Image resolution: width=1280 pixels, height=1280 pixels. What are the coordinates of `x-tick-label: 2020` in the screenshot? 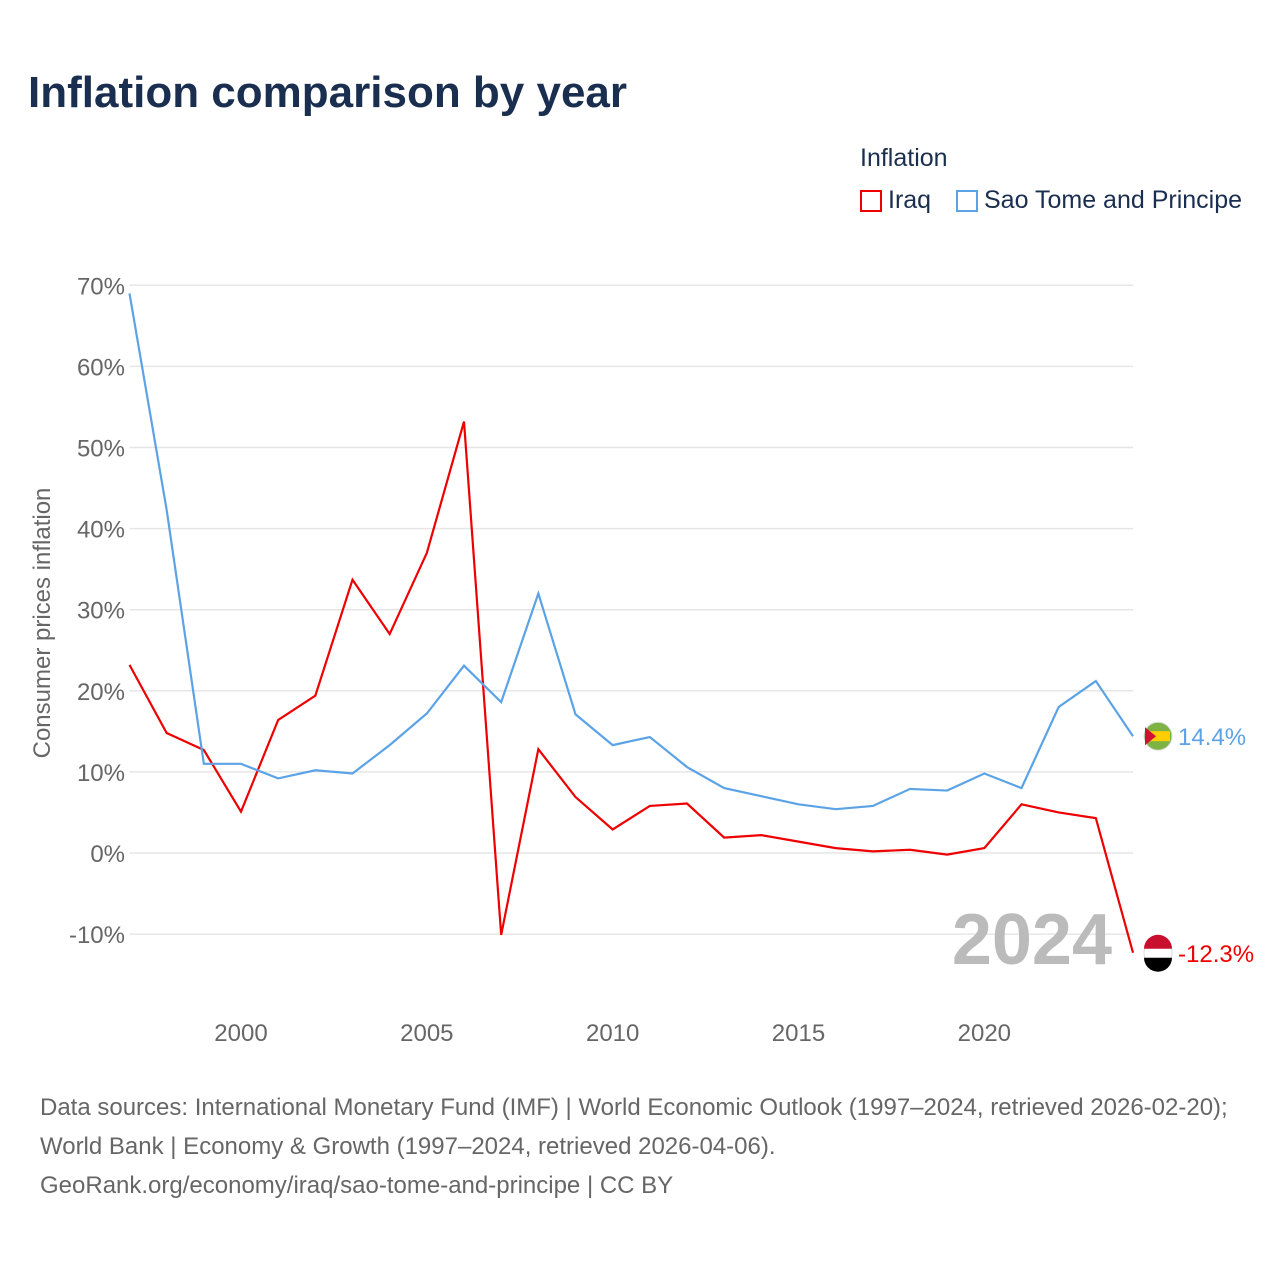 It's located at (984, 1033).